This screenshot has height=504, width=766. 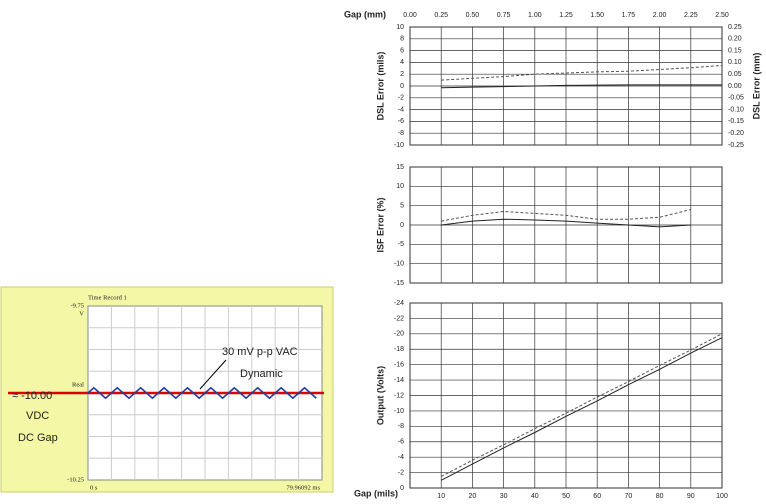 I want to click on y-tick-label: -10.25, so click(x=75, y=479).